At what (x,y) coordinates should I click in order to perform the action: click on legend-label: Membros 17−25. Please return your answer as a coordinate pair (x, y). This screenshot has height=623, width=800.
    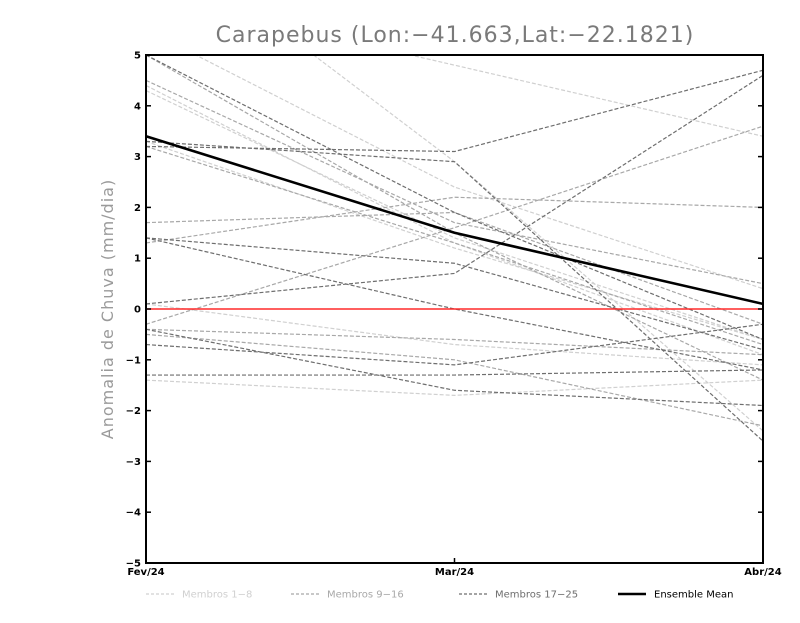
    Looking at the image, I should click on (536, 595).